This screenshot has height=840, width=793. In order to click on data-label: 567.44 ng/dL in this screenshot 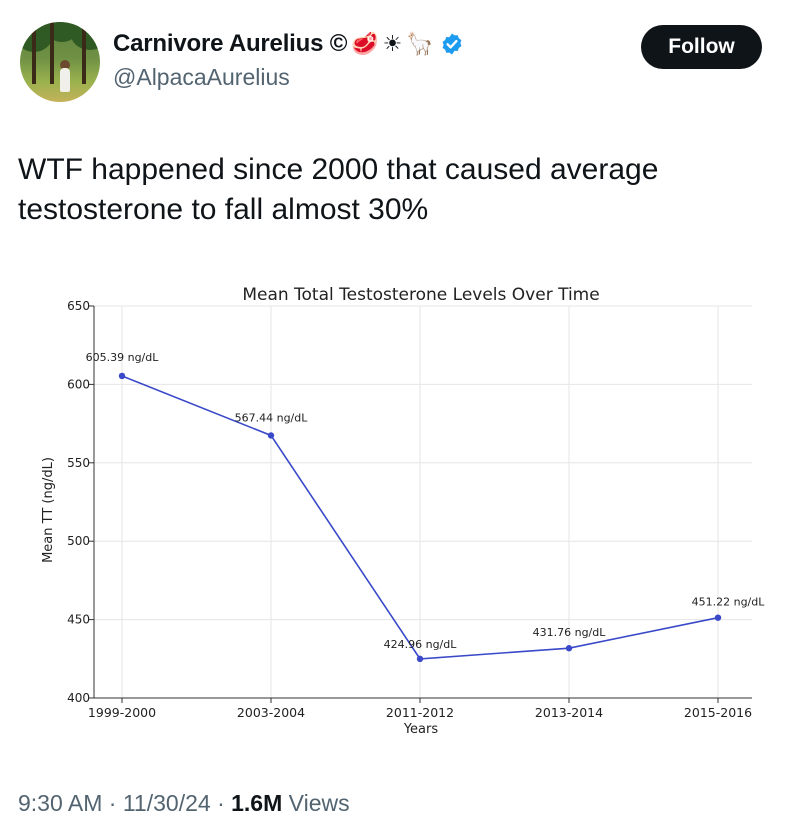, I will do `click(272, 417)`.